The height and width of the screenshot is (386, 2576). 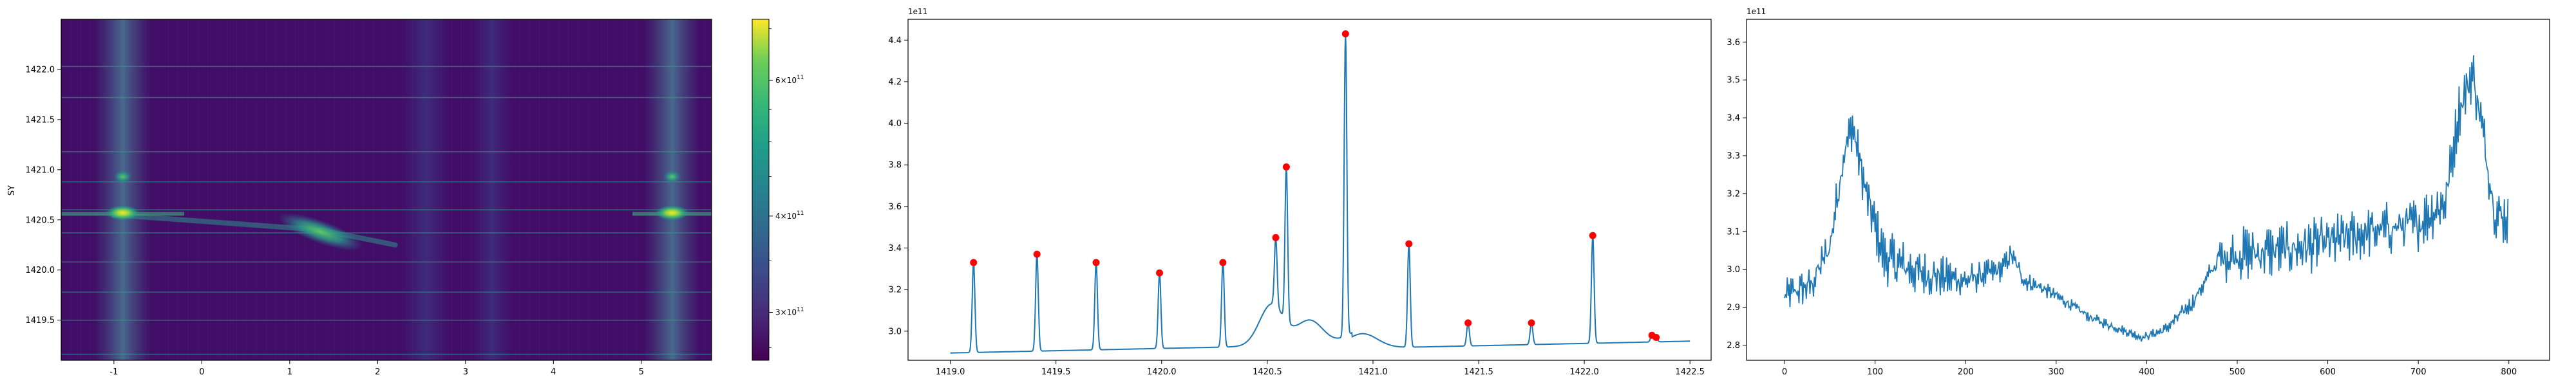 What do you see at coordinates (1584, 372) in the screenshot?
I see `peaks-x-tick-label: 1422.0` at bounding box center [1584, 372].